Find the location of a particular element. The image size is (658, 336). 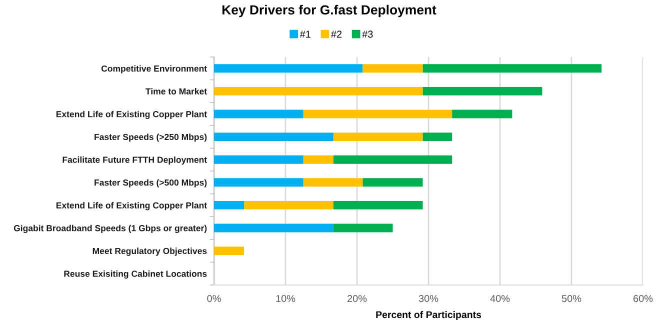

x-tick-label: 10% is located at coordinates (286, 298).